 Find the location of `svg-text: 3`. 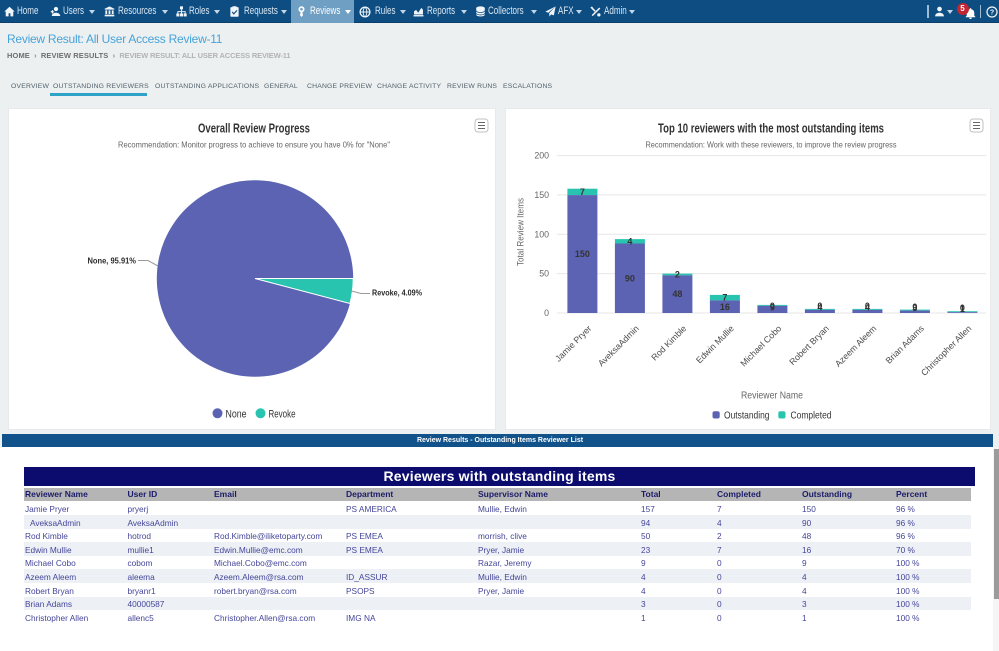

svg-text: 3 is located at coordinates (914, 308).